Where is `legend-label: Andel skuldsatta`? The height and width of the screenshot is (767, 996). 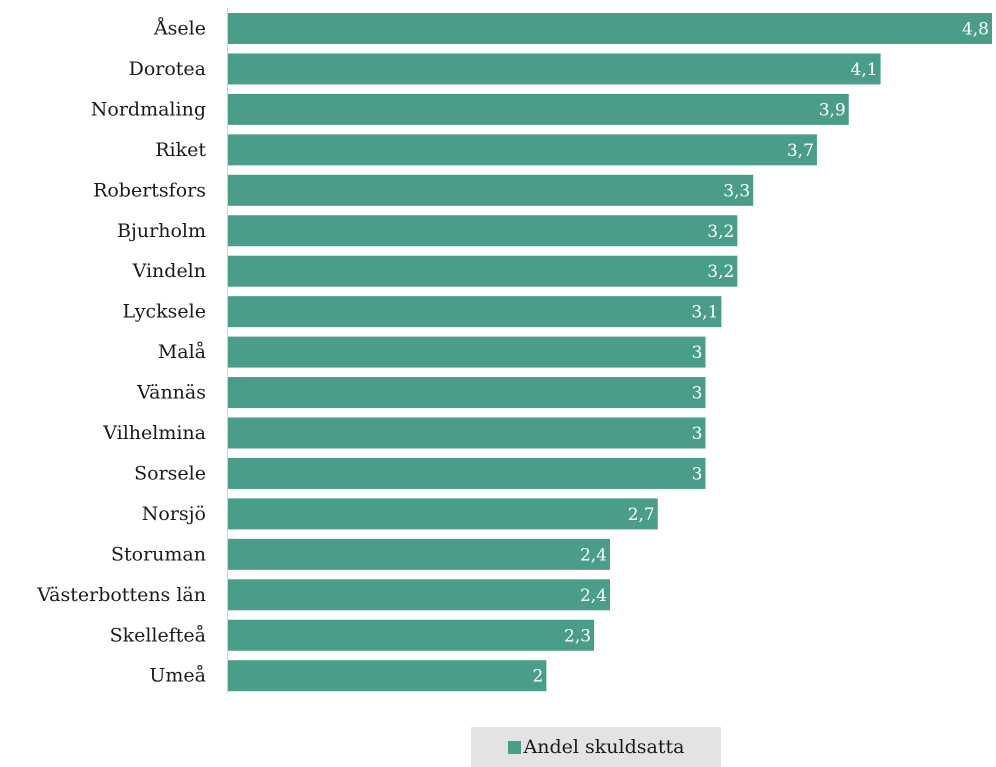 legend-label: Andel skuldsatta is located at coordinates (604, 747).